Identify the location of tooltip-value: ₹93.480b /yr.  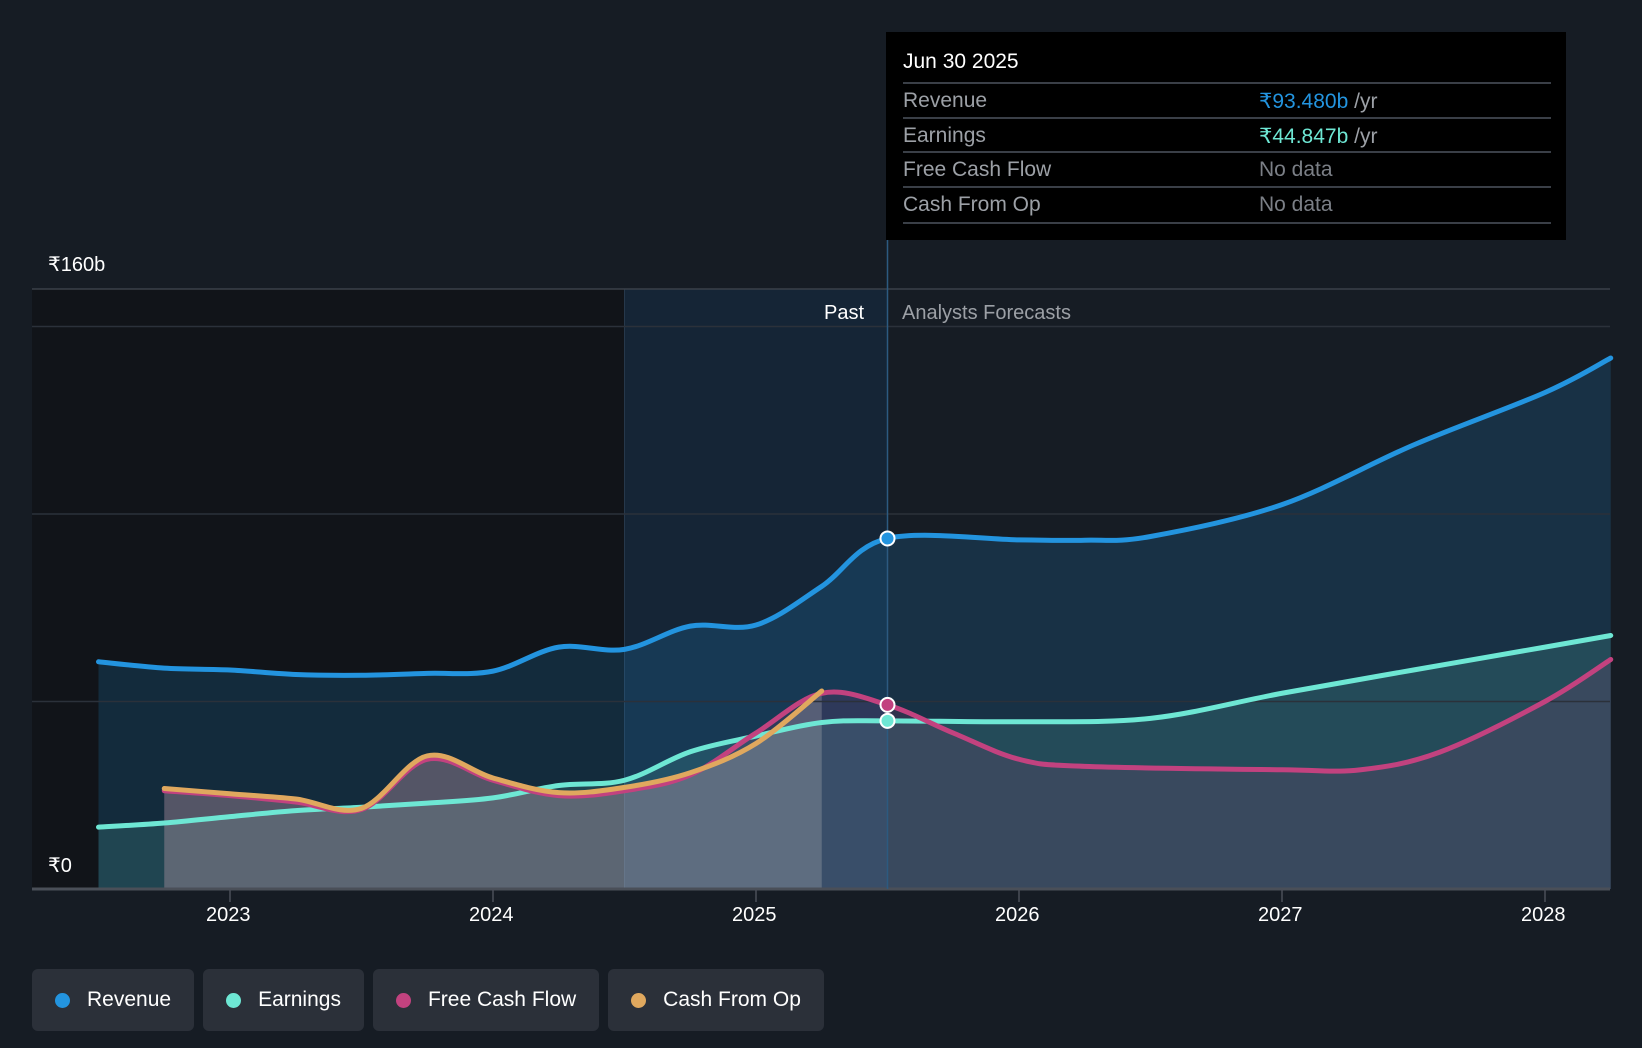
(1318, 101).